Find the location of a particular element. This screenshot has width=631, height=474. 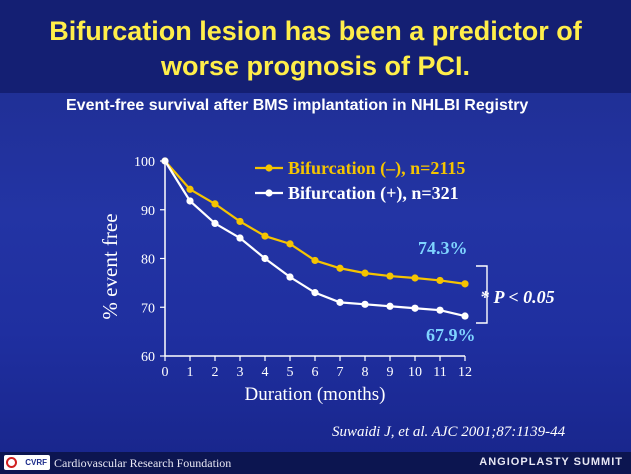

x-tick-label: 7 is located at coordinates (340, 372).